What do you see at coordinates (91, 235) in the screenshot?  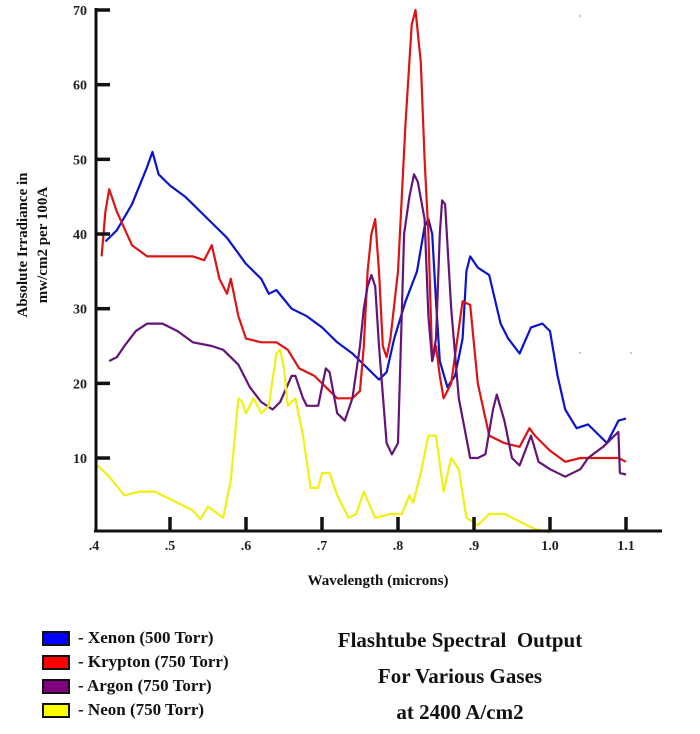 I see `y-ticks: 10 20 30 40 50 60 70` at bounding box center [91, 235].